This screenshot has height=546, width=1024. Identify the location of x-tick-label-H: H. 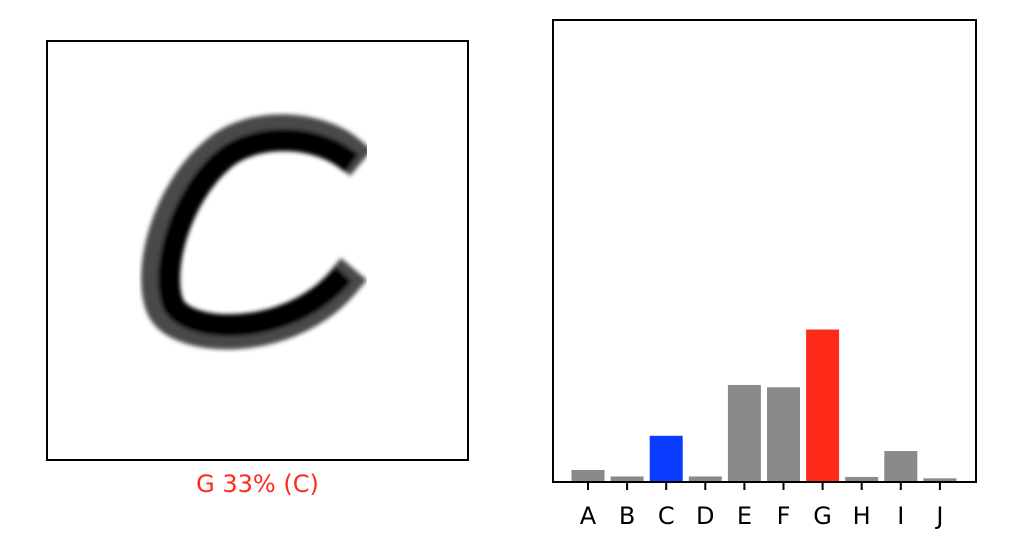
(862, 516).